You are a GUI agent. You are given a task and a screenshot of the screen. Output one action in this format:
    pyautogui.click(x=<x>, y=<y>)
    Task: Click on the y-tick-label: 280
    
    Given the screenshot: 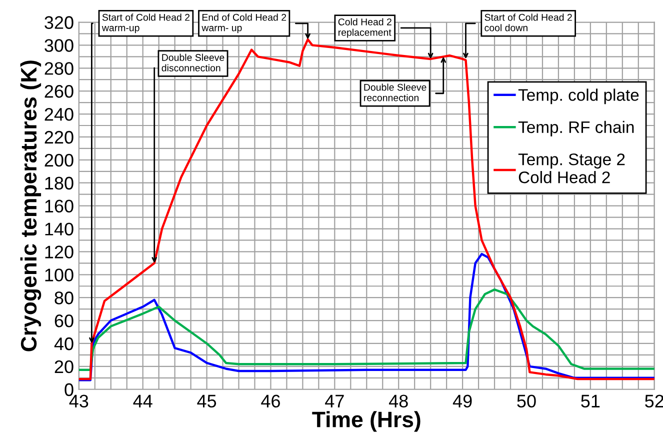 What is the action you would take?
    pyautogui.click(x=59, y=68)
    